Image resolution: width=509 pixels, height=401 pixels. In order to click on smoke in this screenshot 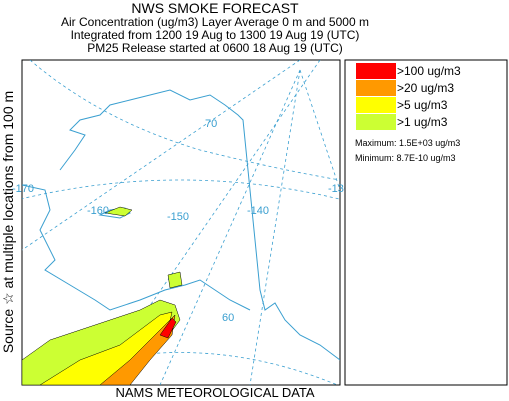, I will do `click(102, 296)`.